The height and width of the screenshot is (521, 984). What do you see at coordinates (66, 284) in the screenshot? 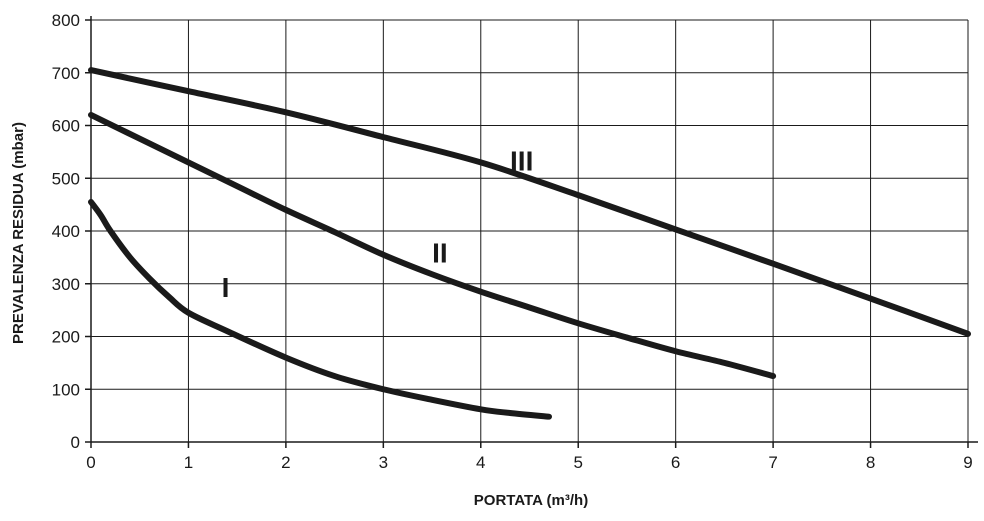
I see `y-tick-label: 300` at bounding box center [66, 284].